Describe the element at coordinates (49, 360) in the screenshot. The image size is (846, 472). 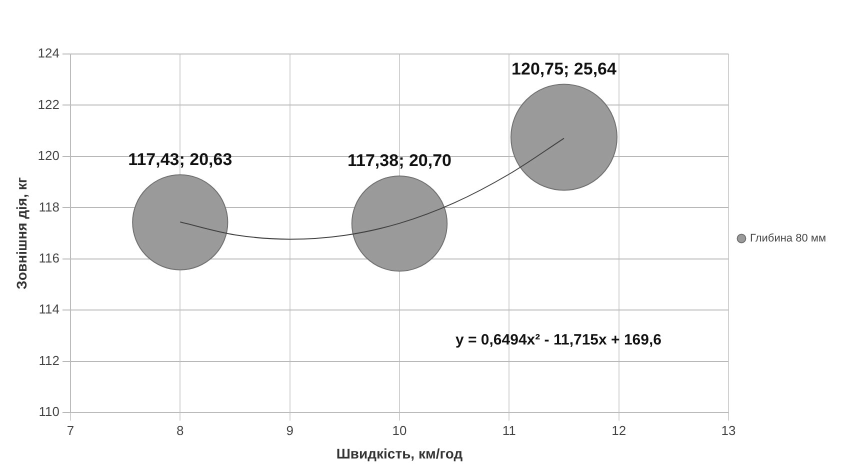
I see `y-tick-label: 112` at that location.